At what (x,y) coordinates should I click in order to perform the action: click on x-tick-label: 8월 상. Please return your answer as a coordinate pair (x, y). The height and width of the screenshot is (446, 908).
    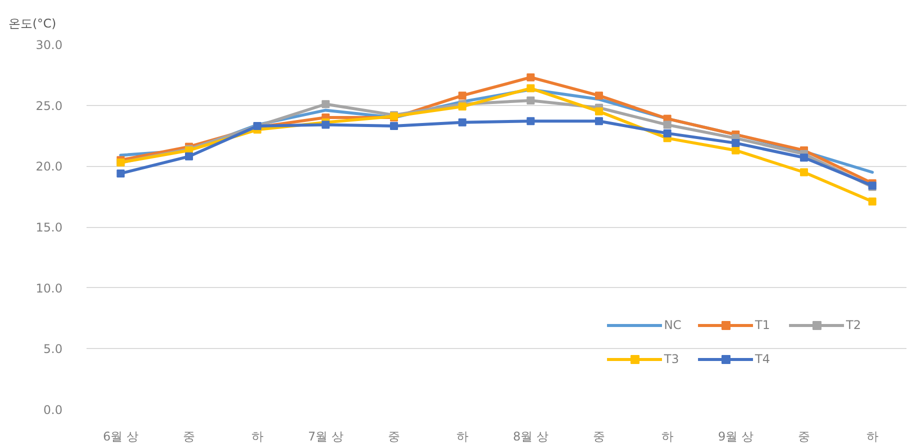
    Looking at the image, I should click on (530, 437).